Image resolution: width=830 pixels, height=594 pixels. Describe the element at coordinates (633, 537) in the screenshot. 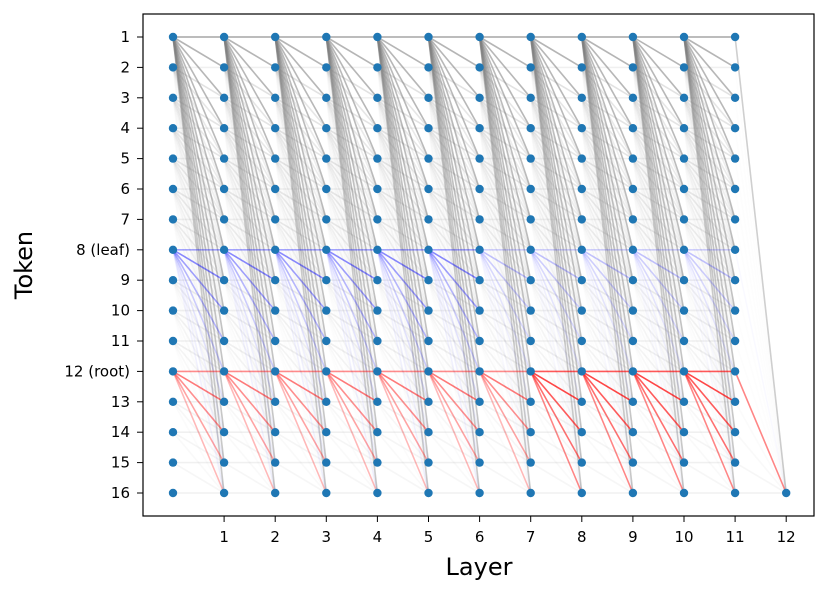

I see `x-tick-label: 9` at that location.